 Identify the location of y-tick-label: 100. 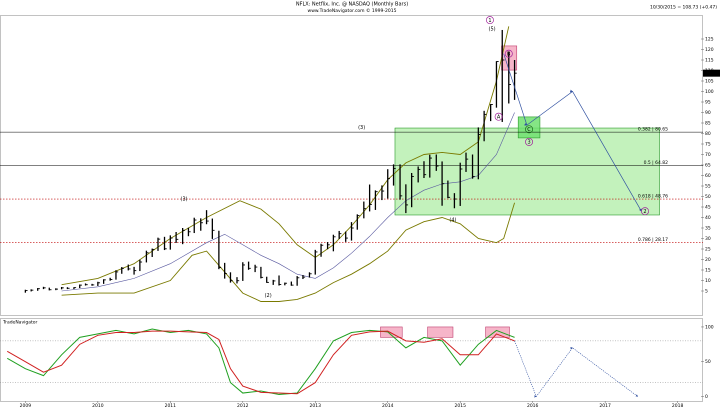
(709, 92).